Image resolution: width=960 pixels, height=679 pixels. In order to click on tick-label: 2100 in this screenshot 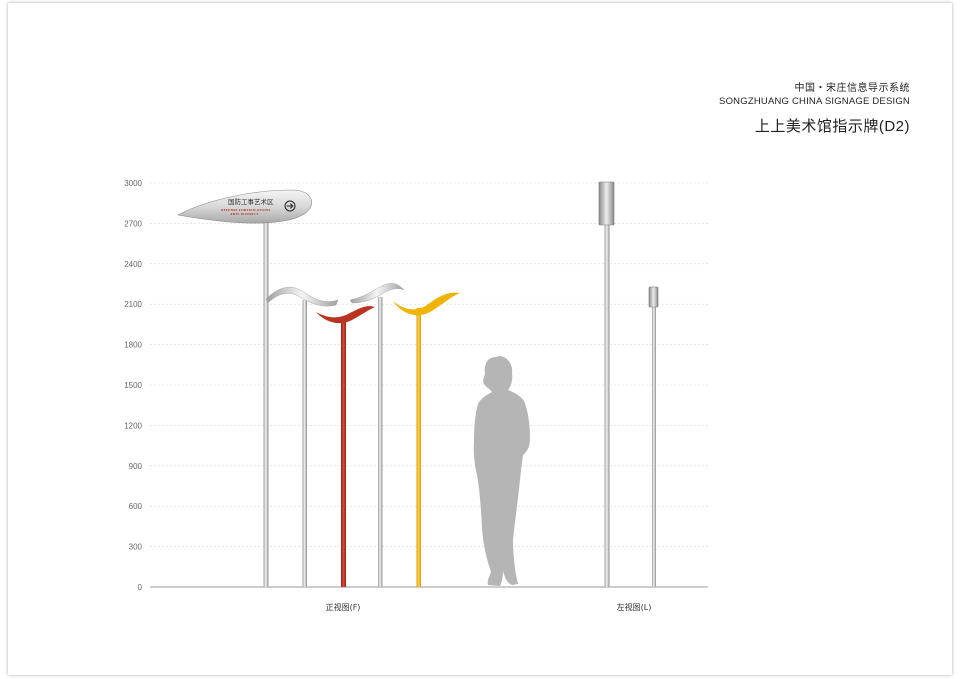, I will do `click(133, 304)`.